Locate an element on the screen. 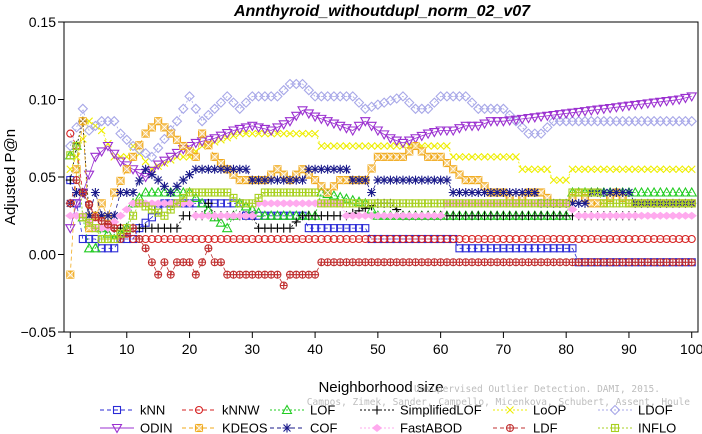  legend-label-ldof: LDOF is located at coordinates (655, 410).